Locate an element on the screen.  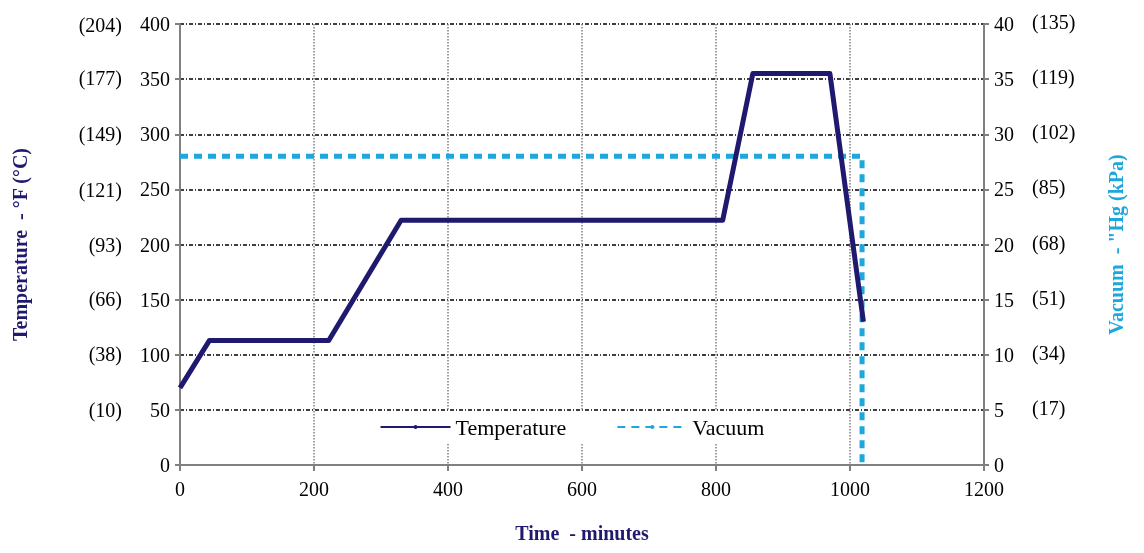
y-tick-label: 200 is located at coordinates (155, 244).